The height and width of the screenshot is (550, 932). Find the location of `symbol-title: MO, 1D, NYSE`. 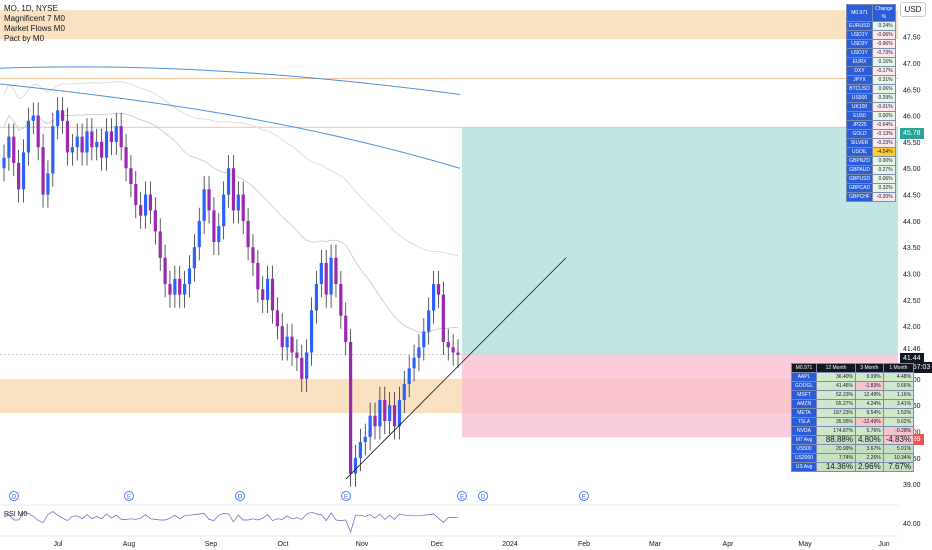

symbol-title: MO, 1D, NYSE is located at coordinates (31, 8).